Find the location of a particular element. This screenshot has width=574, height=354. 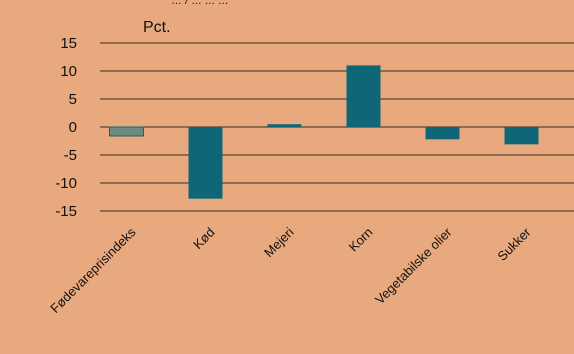

category-label: Kød is located at coordinates (203, 238).